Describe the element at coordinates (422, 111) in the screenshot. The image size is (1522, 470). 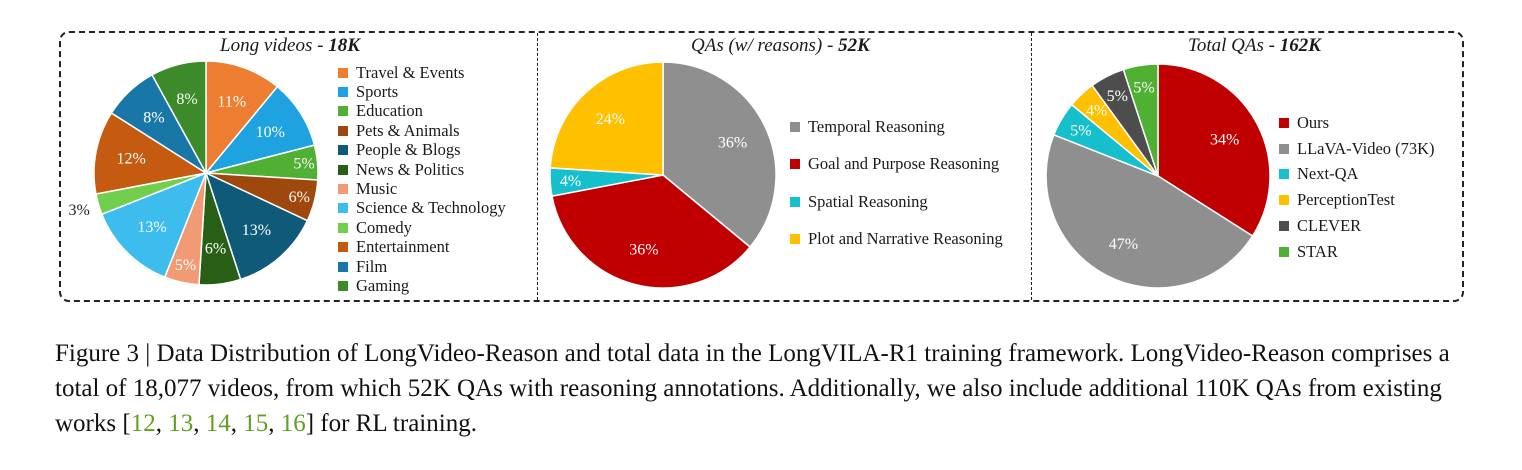
I see `legend-item: Education` at that location.